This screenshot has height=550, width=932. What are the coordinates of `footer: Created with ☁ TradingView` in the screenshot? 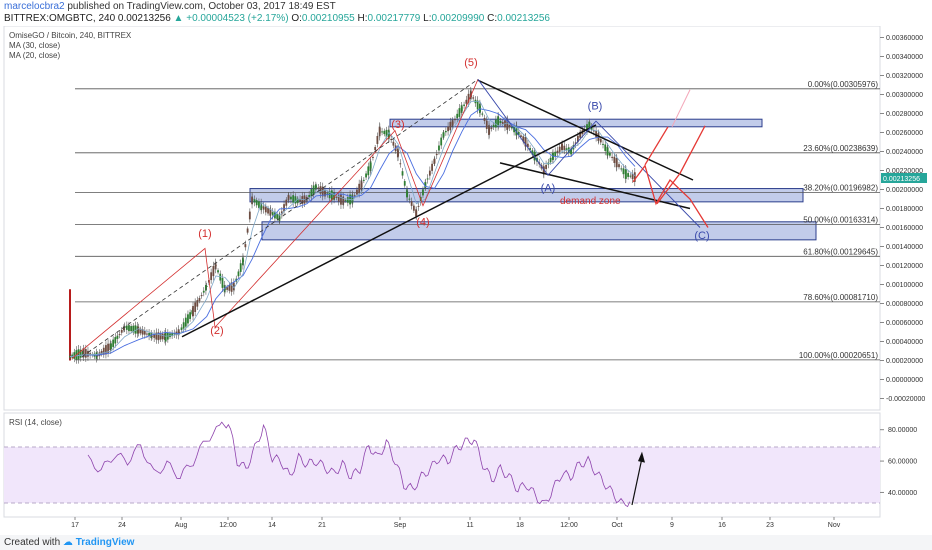 It's located at (466, 542).